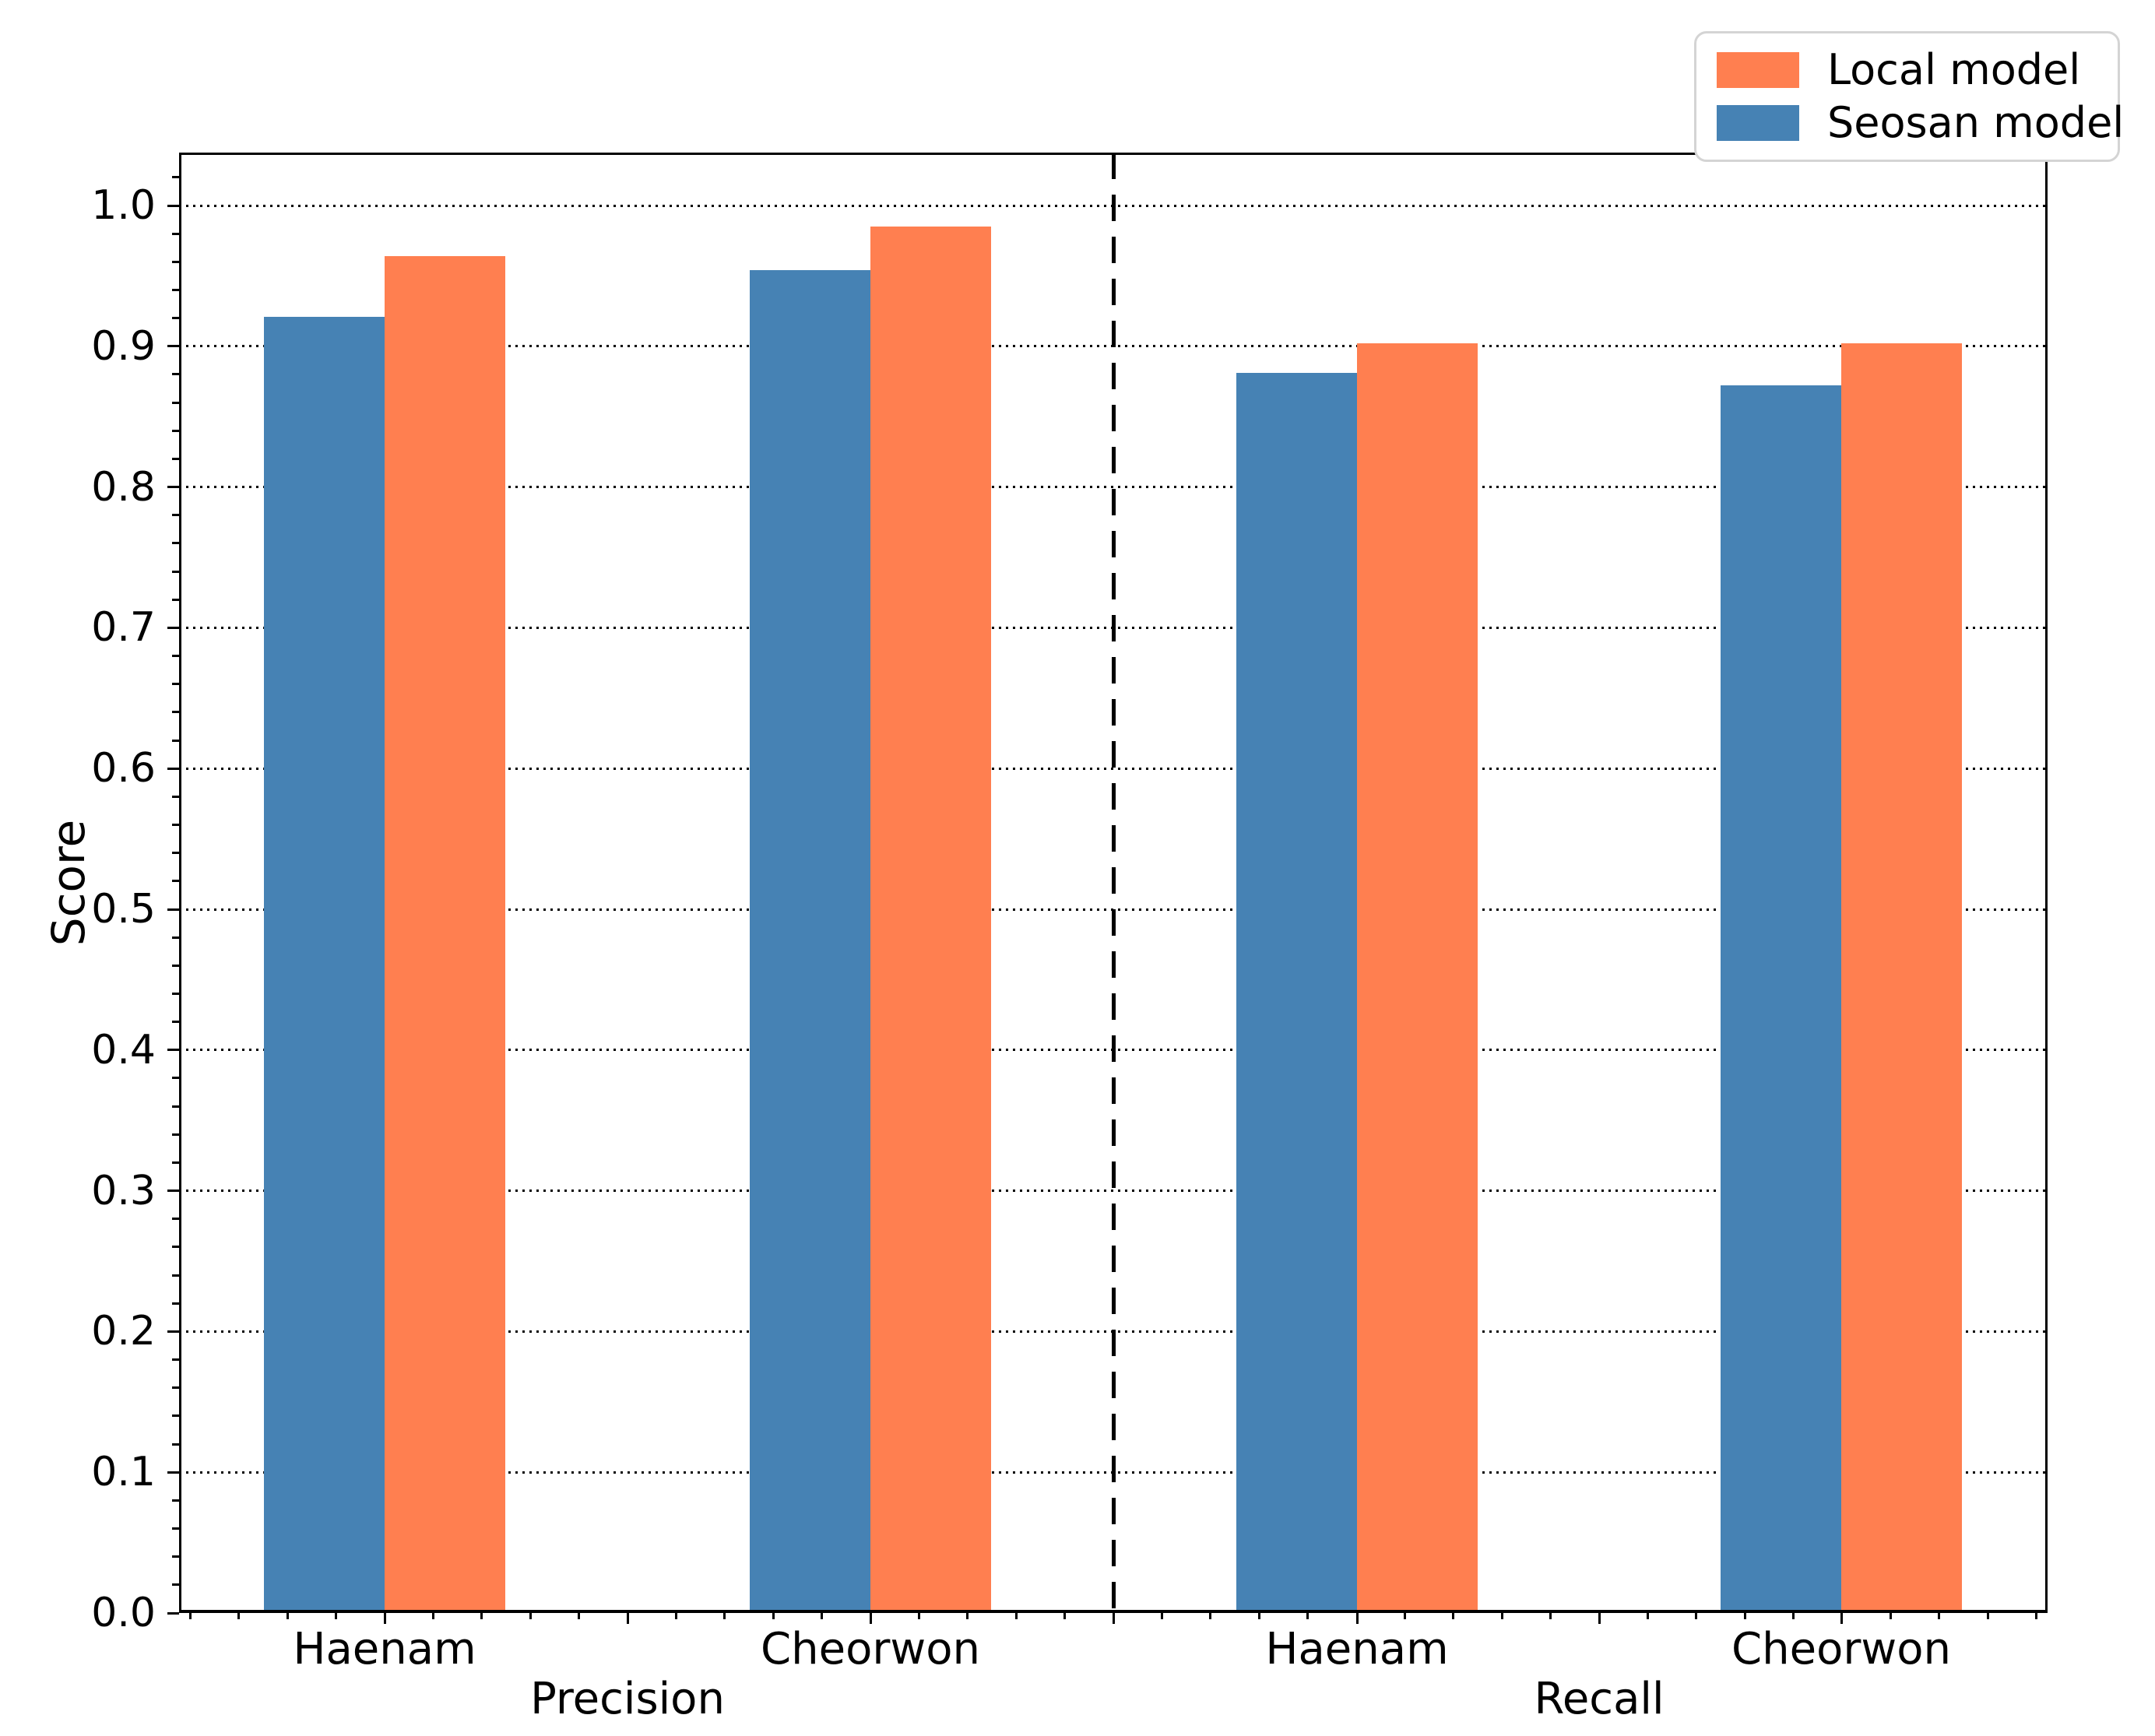  Describe the element at coordinates (1841, 1649) in the screenshot. I see `x-category-label: Cheorwon` at that location.